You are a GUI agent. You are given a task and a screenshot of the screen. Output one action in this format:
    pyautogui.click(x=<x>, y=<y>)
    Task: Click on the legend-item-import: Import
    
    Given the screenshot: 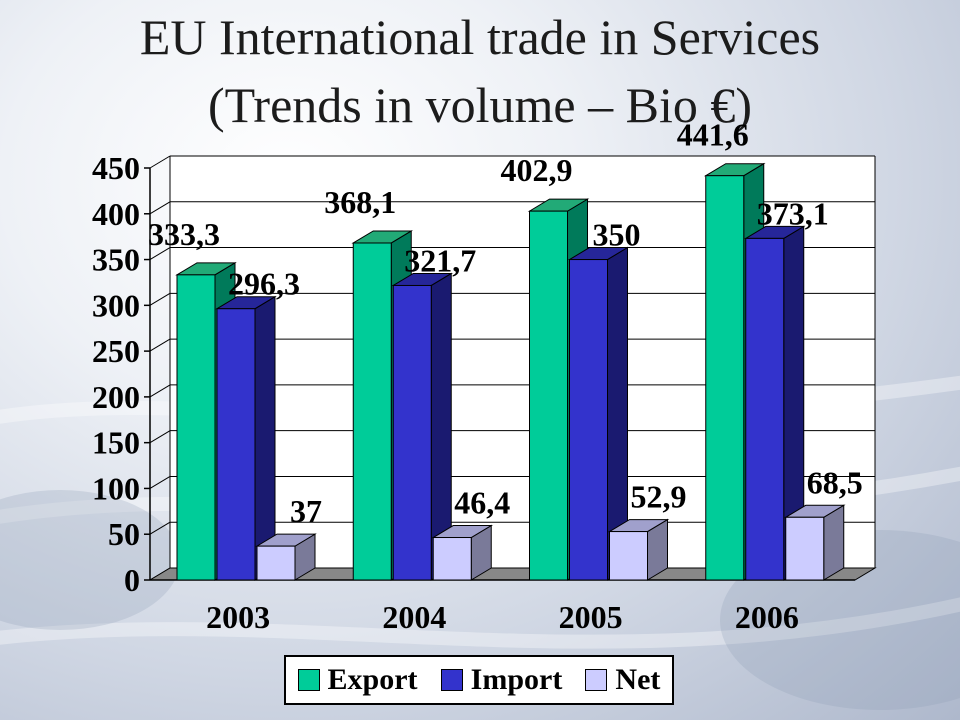 What is the action you would take?
    pyautogui.click(x=501, y=680)
    